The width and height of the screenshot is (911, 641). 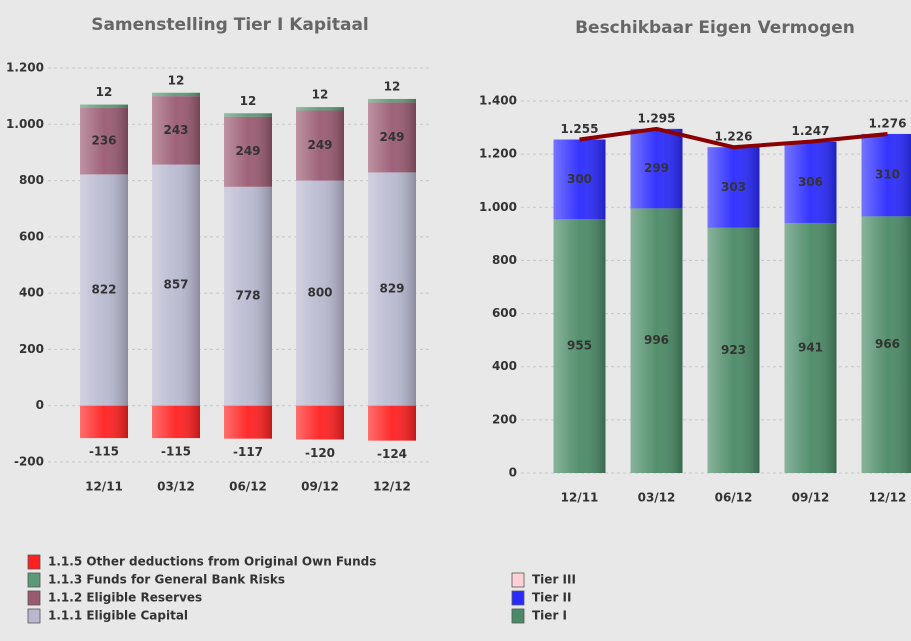 What do you see at coordinates (554, 580) in the screenshot?
I see `legend-label: Tier III` at bounding box center [554, 580].